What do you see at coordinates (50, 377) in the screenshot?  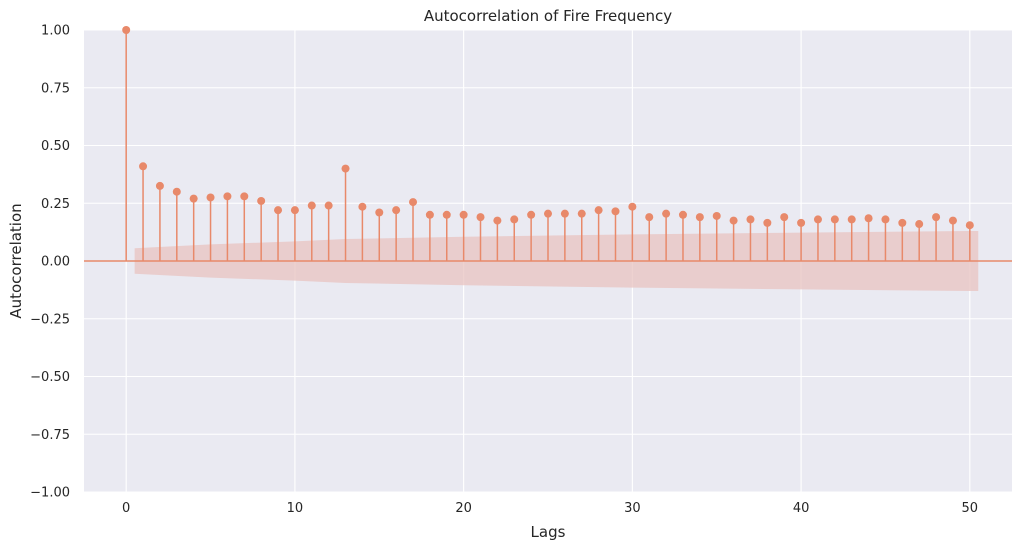 I see `y-tick-label: −0.50` at bounding box center [50, 377].